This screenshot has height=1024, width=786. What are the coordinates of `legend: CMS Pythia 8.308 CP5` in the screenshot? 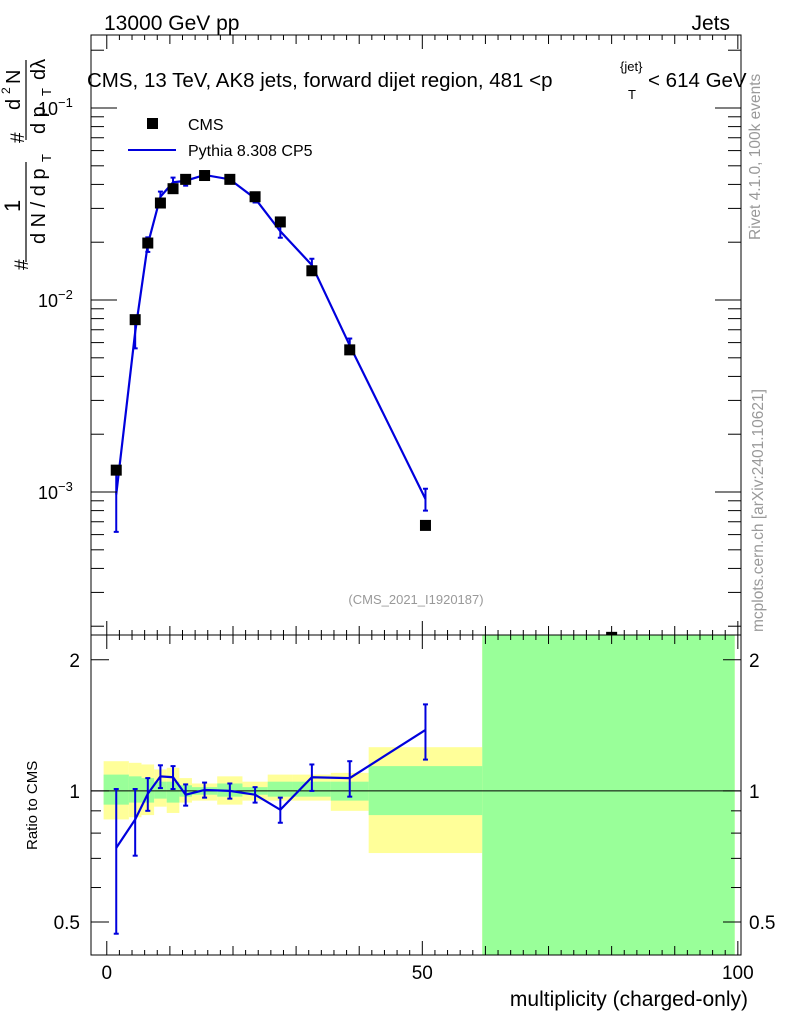 It's located at (220, 138).